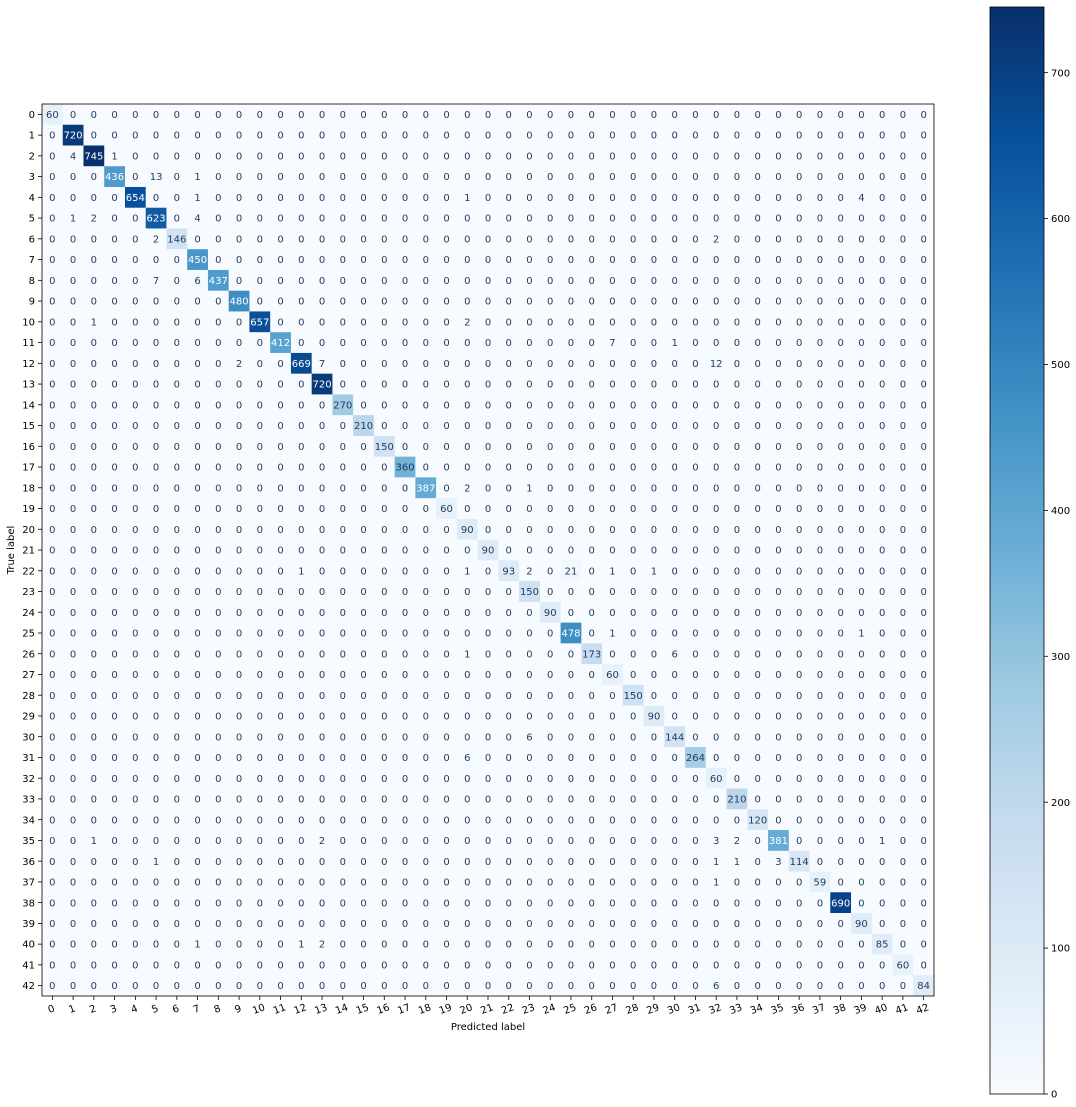 This screenshot has height=1107, width=1076. What do you see at coordinates (363, 1009) in the screenshot?
I see `x-tick-label: 15` at bounding box center [363, 1009].